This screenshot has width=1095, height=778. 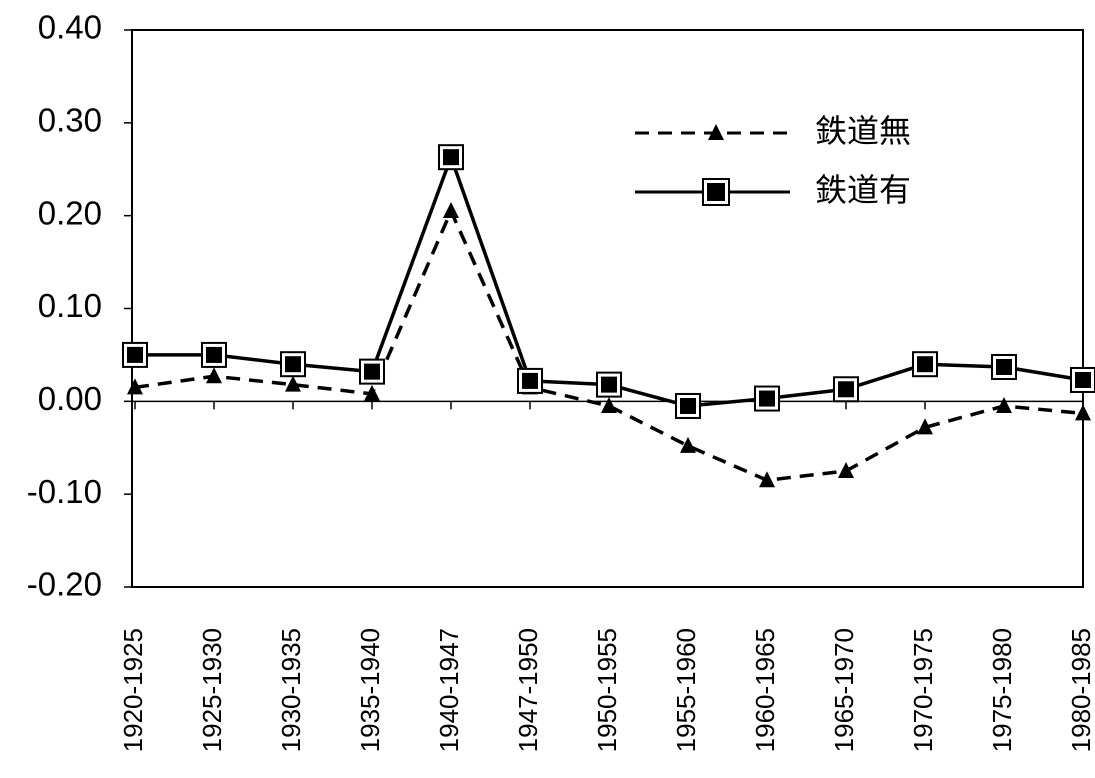 I want to click on x-tick-label: 1947-1950, so click(x=528, y=690).